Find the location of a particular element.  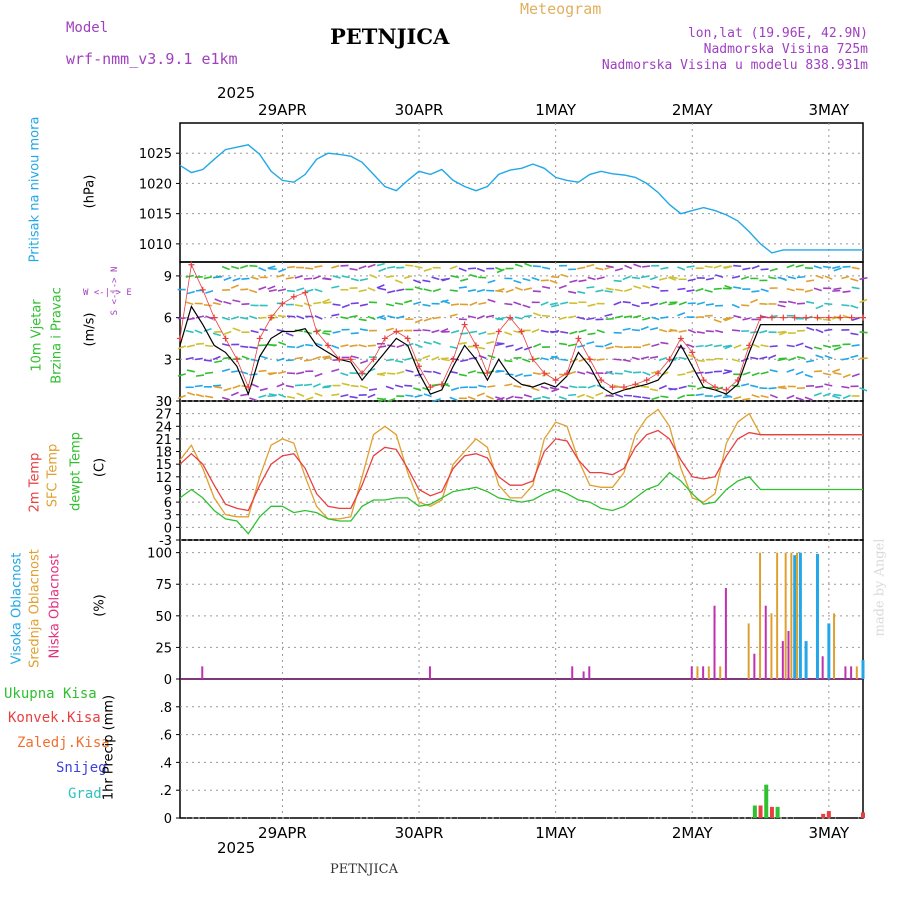

station-title: PETNJICA is located at coordinates (390, 36).